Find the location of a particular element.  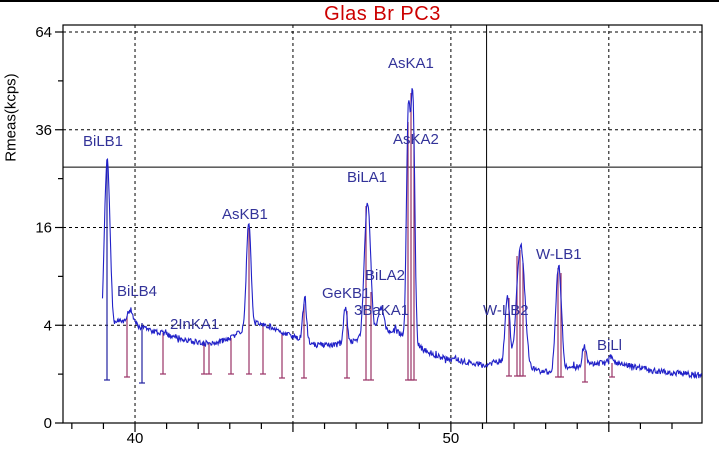

peak-label: BiLB4 is located at coordinates (137, 291).